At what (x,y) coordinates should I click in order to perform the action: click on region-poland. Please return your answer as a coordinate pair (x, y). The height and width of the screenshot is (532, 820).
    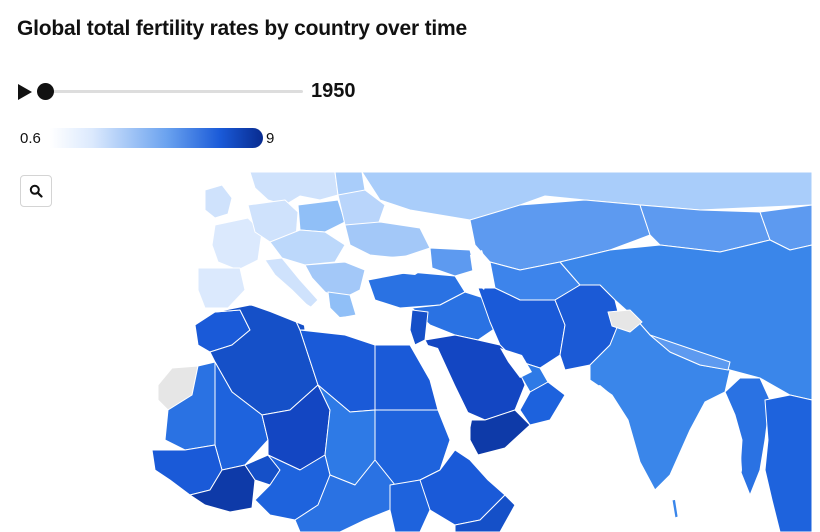
    Looking at the image, I should click on (321, 216).